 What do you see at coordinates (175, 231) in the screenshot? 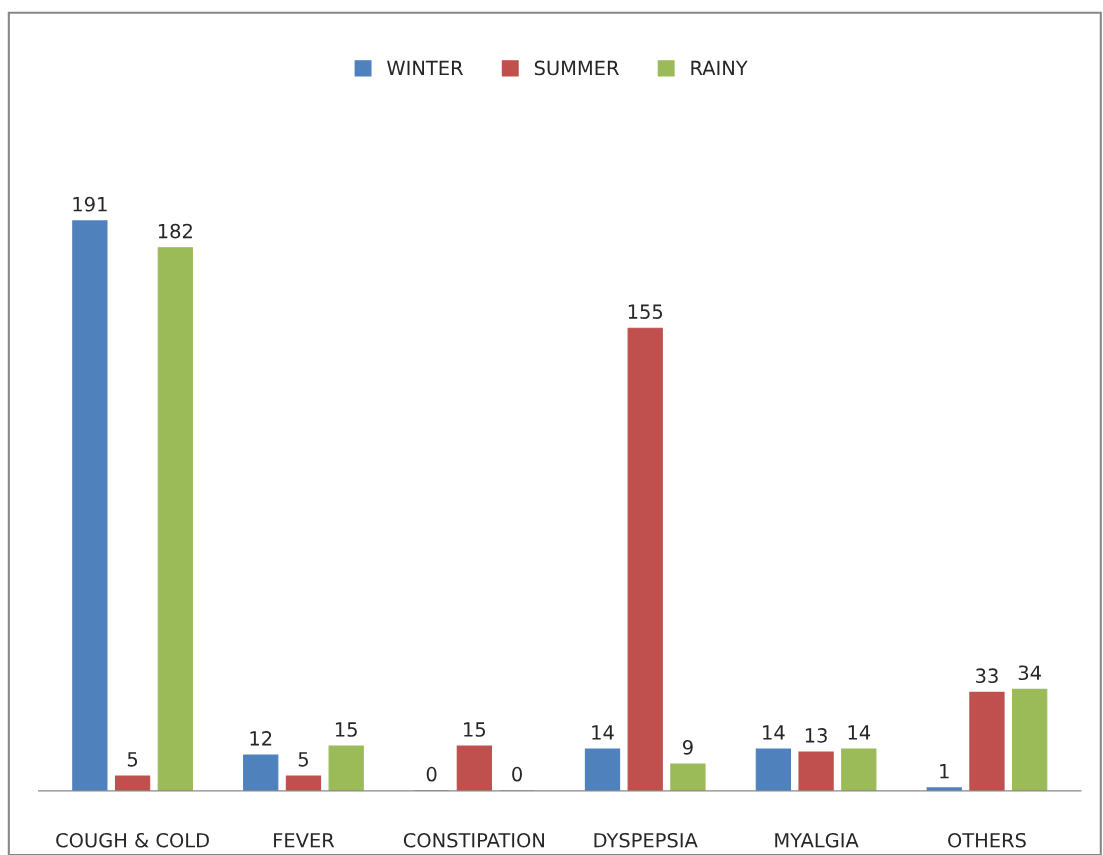
I see `data-label: 182` at bounding box center [175, 231].